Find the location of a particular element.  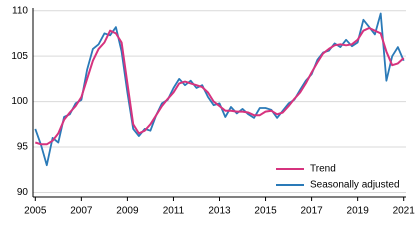

x-tick-label: 2005 is located at coordinates (35, 211).